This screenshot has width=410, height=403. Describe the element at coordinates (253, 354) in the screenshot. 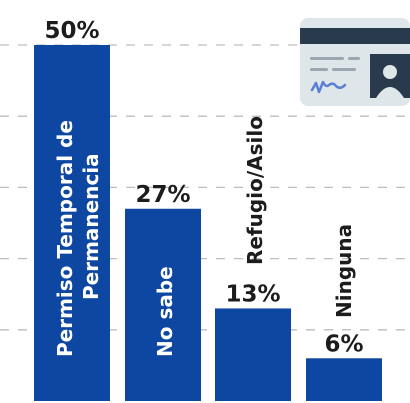

I see `bar-refugio-asilo` at that location.